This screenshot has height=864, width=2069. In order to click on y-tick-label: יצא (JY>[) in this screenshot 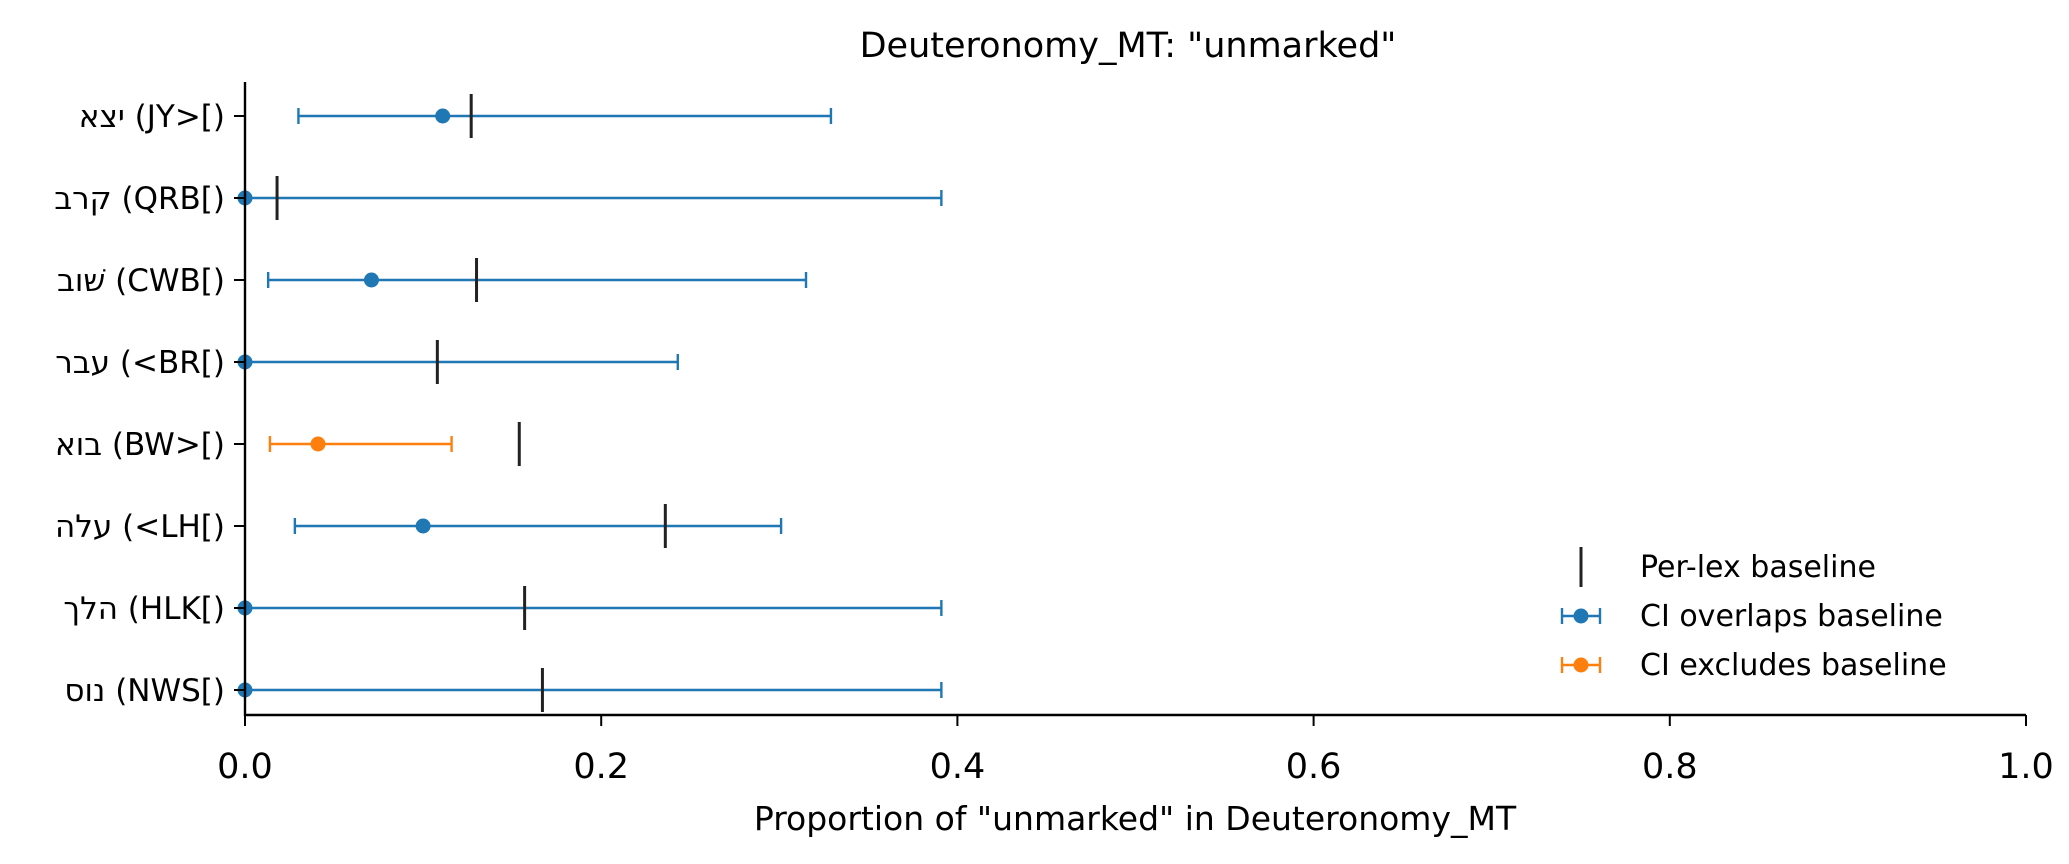, I will do `click(152, 117)`.